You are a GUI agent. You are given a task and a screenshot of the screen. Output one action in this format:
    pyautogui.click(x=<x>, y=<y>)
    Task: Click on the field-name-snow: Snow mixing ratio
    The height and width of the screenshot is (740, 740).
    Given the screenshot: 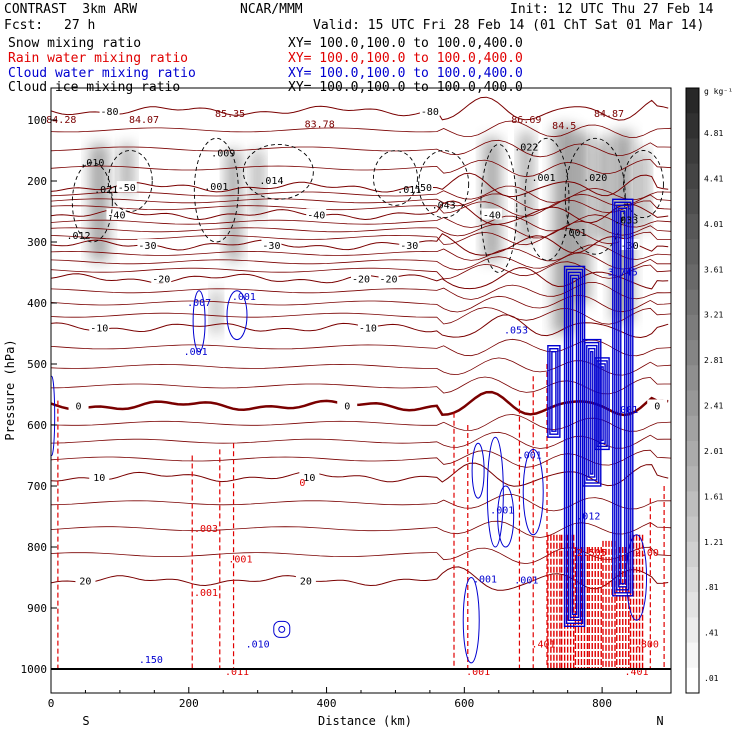 What is the action you would take?
    pyautogui.click(x=75, y=43)
    